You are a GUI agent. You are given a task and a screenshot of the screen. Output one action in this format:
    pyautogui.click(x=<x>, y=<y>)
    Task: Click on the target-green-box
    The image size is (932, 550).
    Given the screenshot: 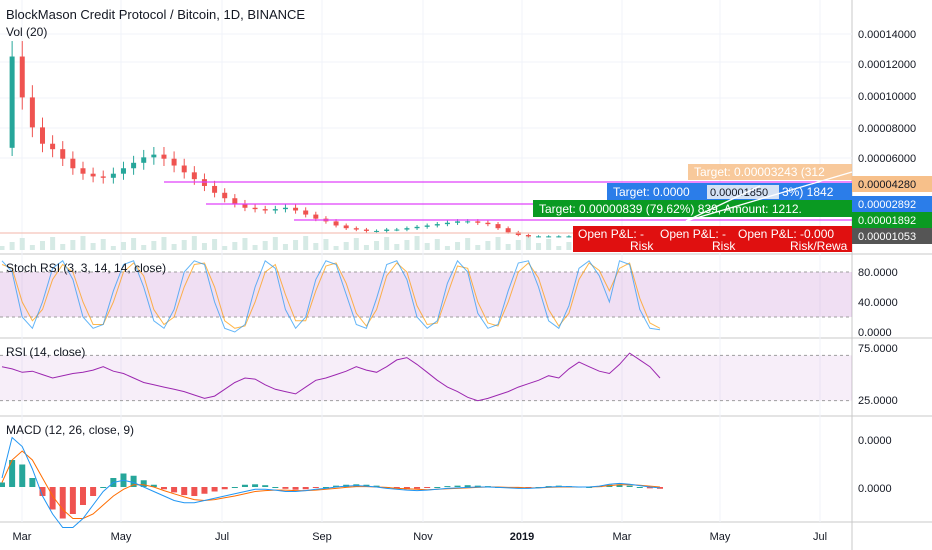 What is the action you would take?
    pyautogui.click(x=692, y=208)
    